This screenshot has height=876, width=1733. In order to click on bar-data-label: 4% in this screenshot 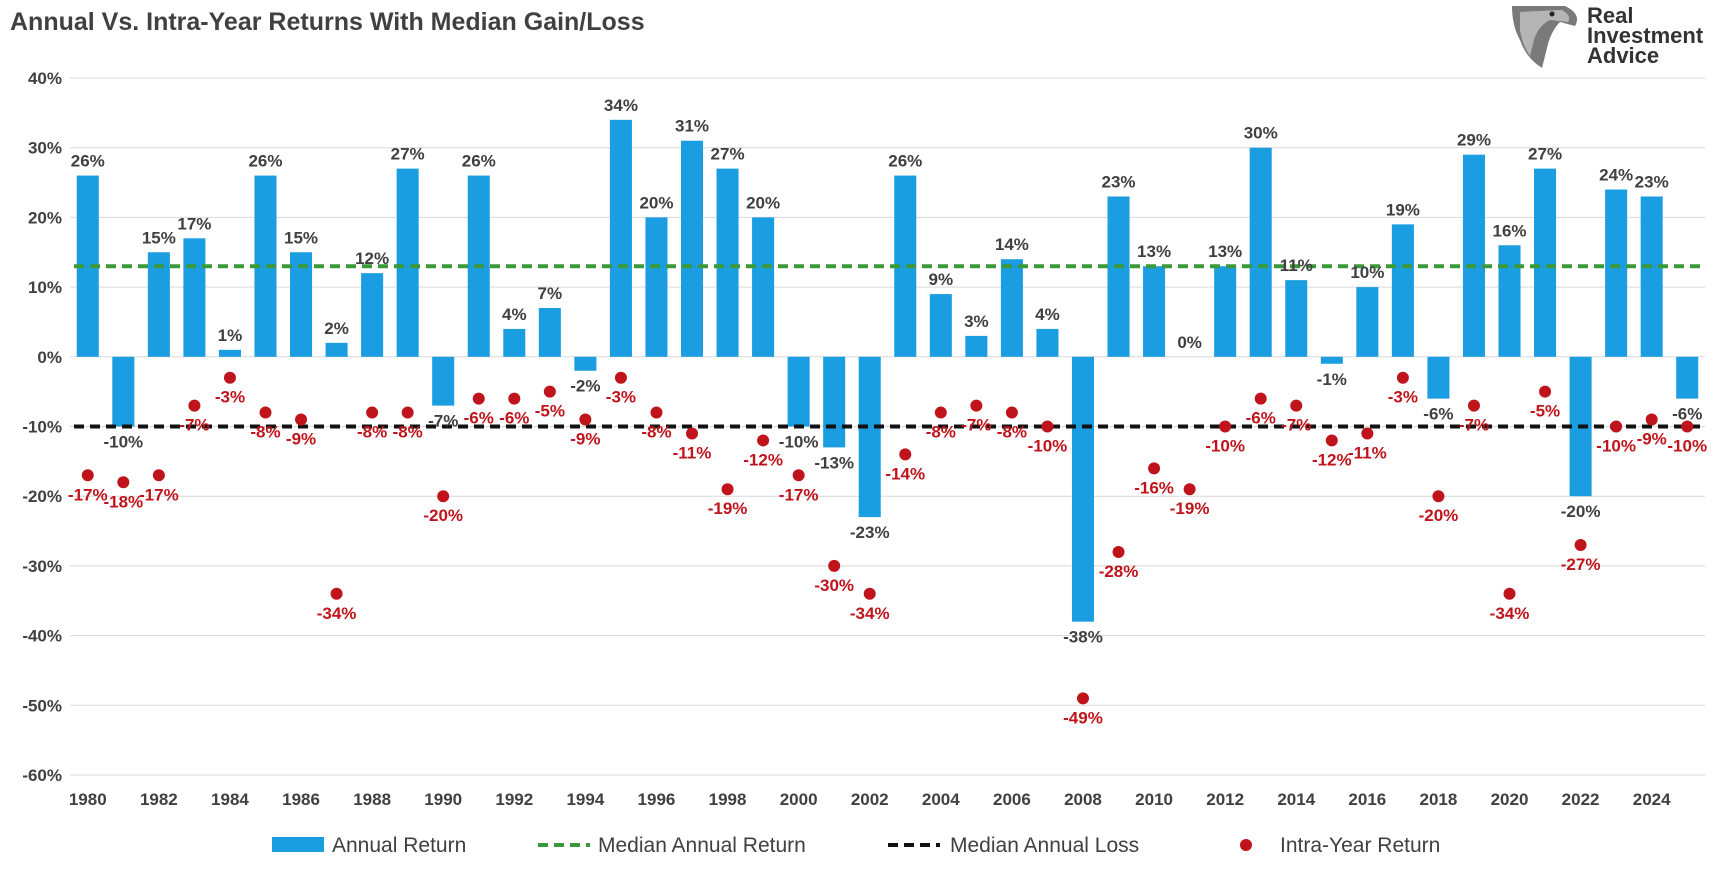, I will do `click(514, 314)`.